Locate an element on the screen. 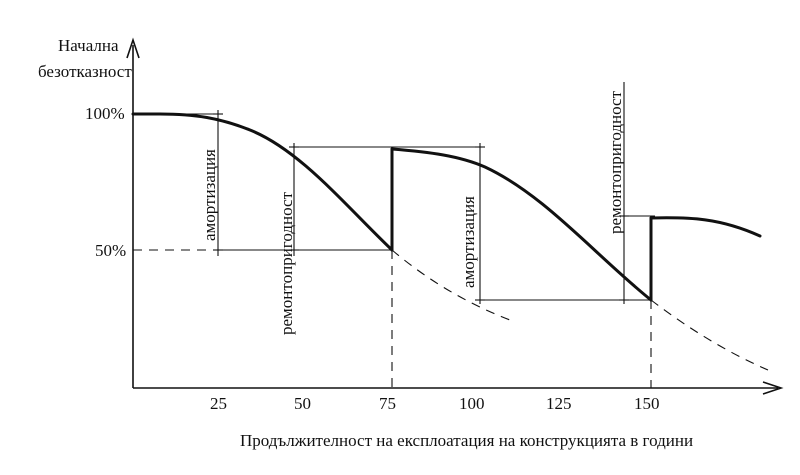 The image size is (800, 475). label-amortization-1: амортизация is located at coordinates (209, 195).